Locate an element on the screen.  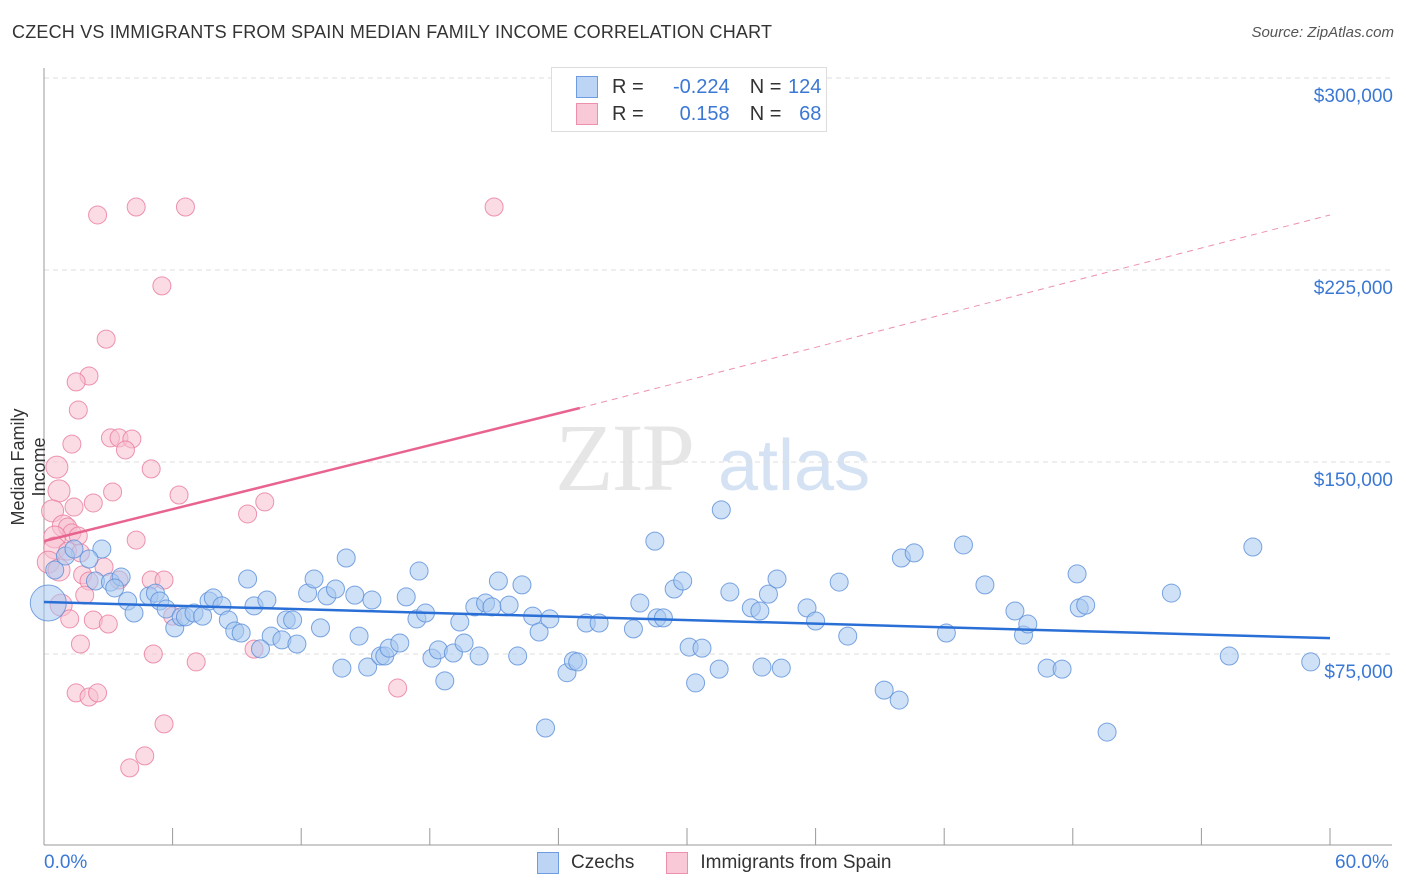
legend-row-czechs: R = -0.224 N = 124 is located at coordinates (698, 87).